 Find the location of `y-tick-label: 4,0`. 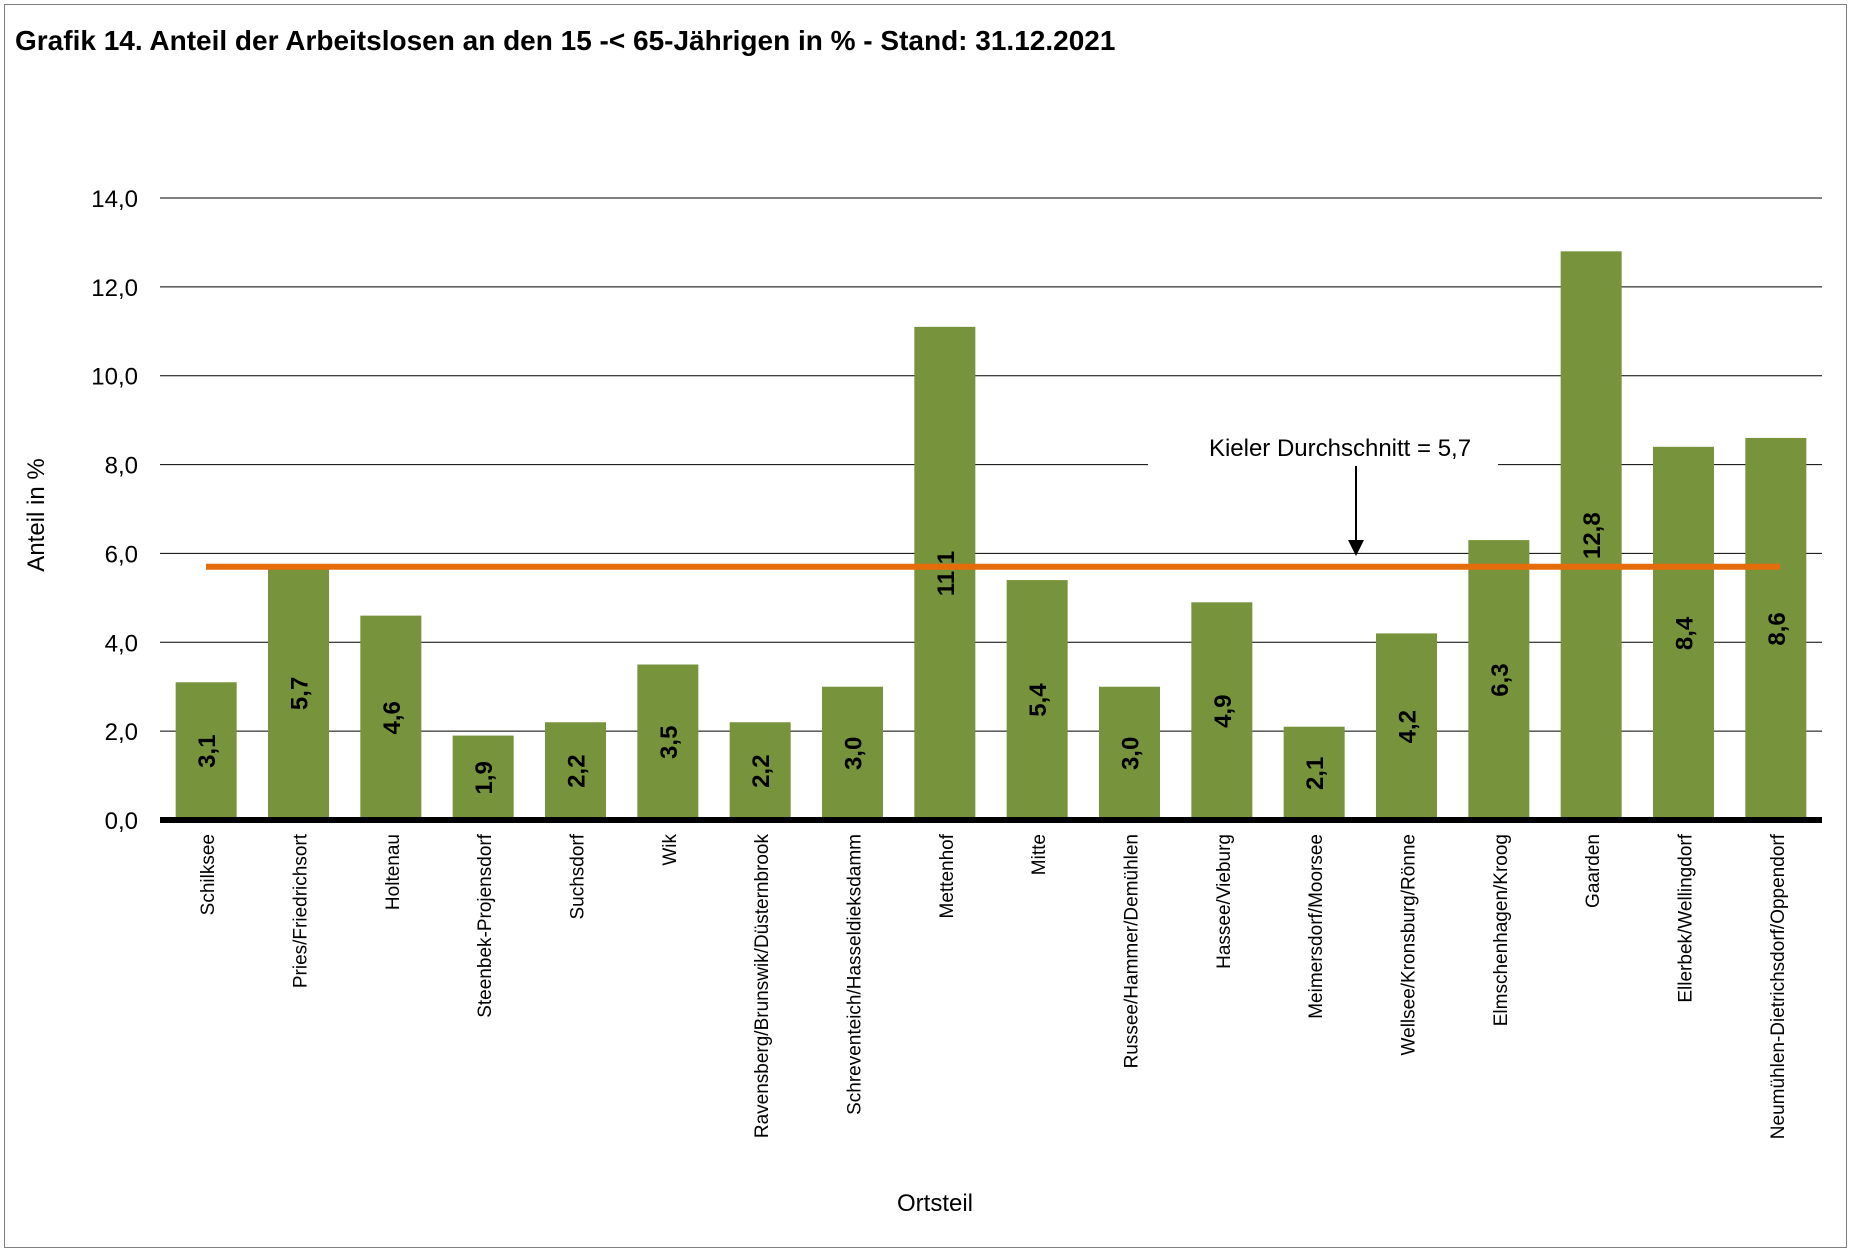

y-tick-label: 4,0 is located at coordinates (121, 643).